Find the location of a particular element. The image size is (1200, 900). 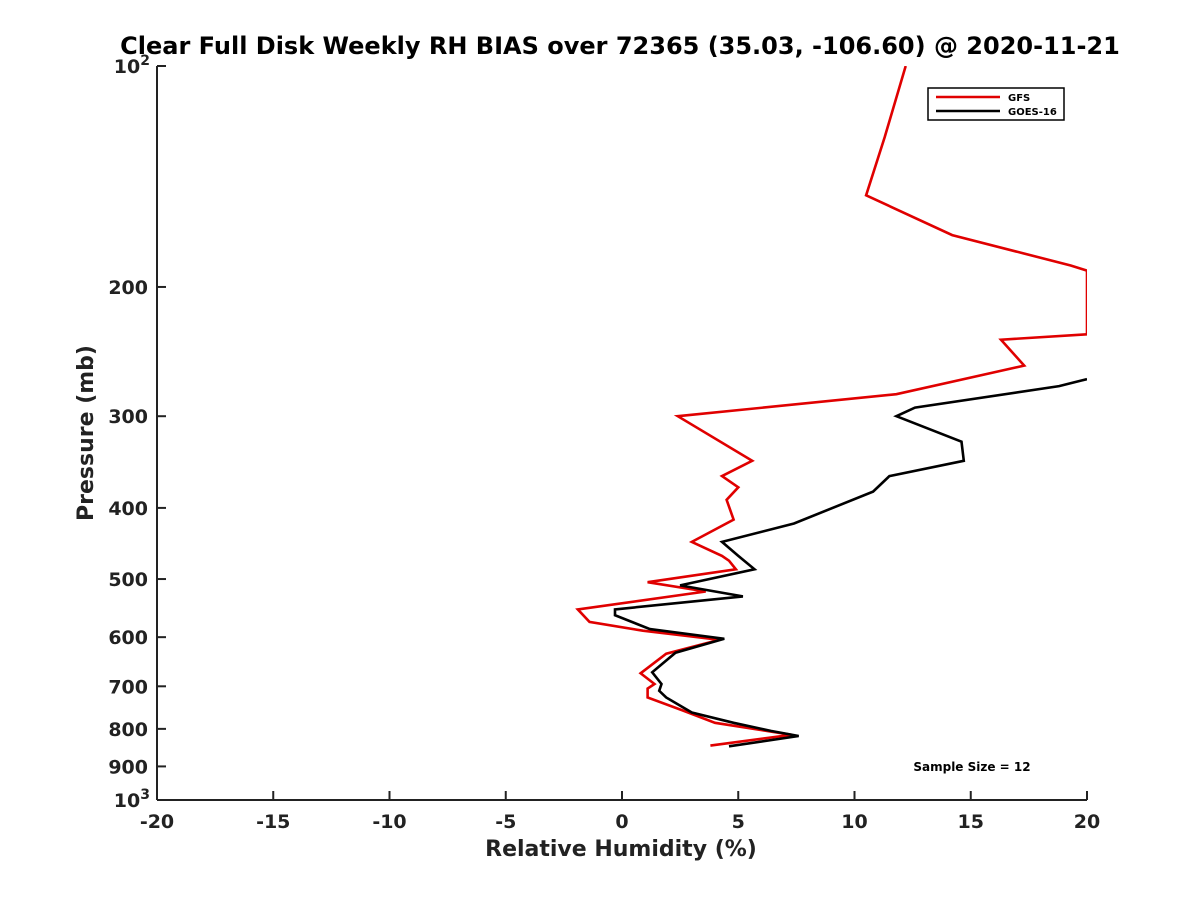

x-tick-label: -15 is located at coordinates (273, 822).